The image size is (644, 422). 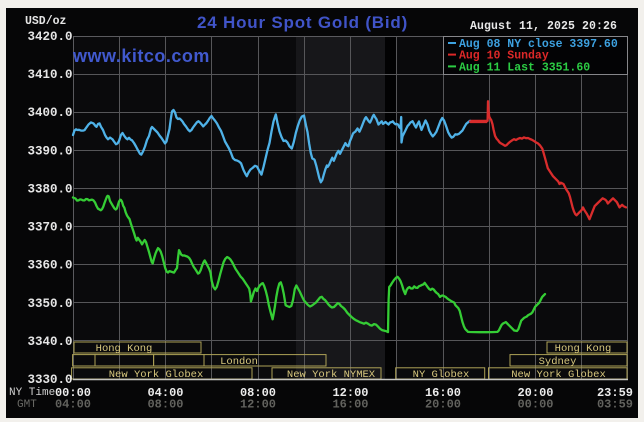 I want to click on svg-text: 3390.0, so click(x=49, y=151).